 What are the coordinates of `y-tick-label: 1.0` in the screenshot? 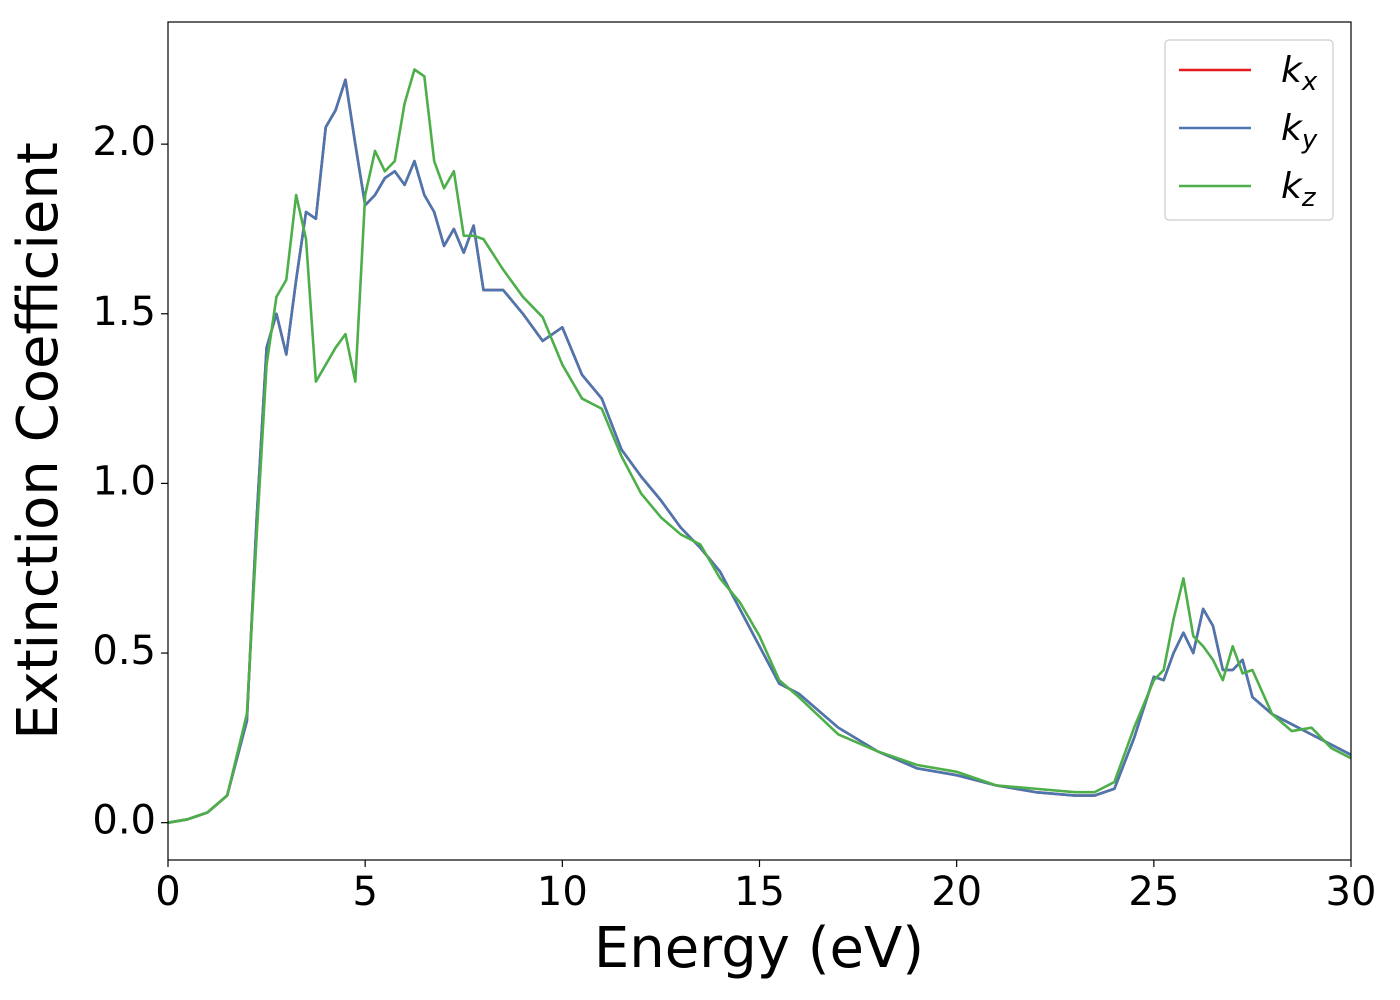 It's located at (124, 481).